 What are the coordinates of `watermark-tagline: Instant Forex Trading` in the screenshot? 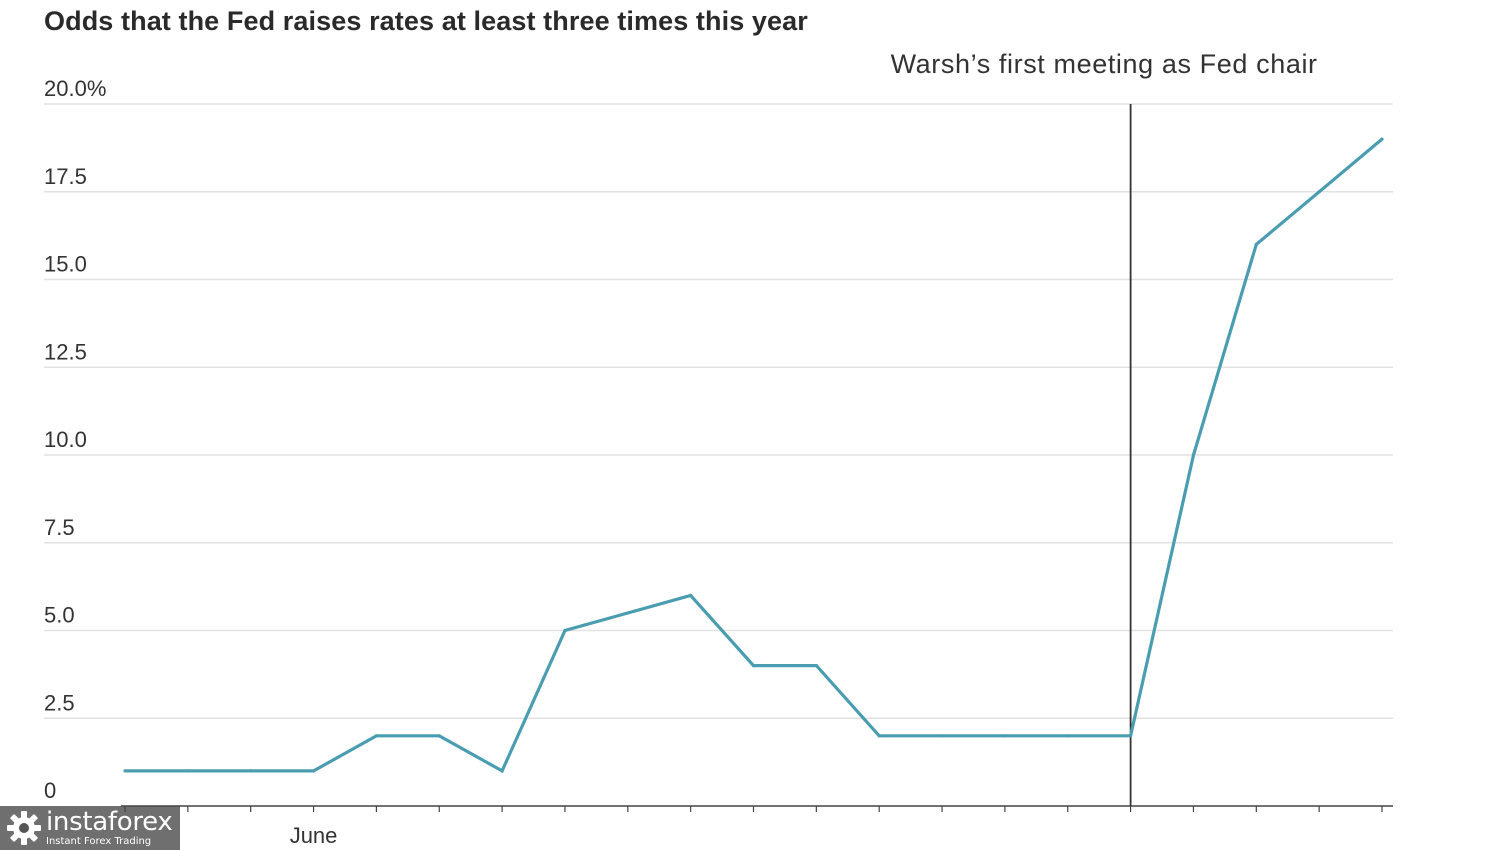 It's located at (99, 841).